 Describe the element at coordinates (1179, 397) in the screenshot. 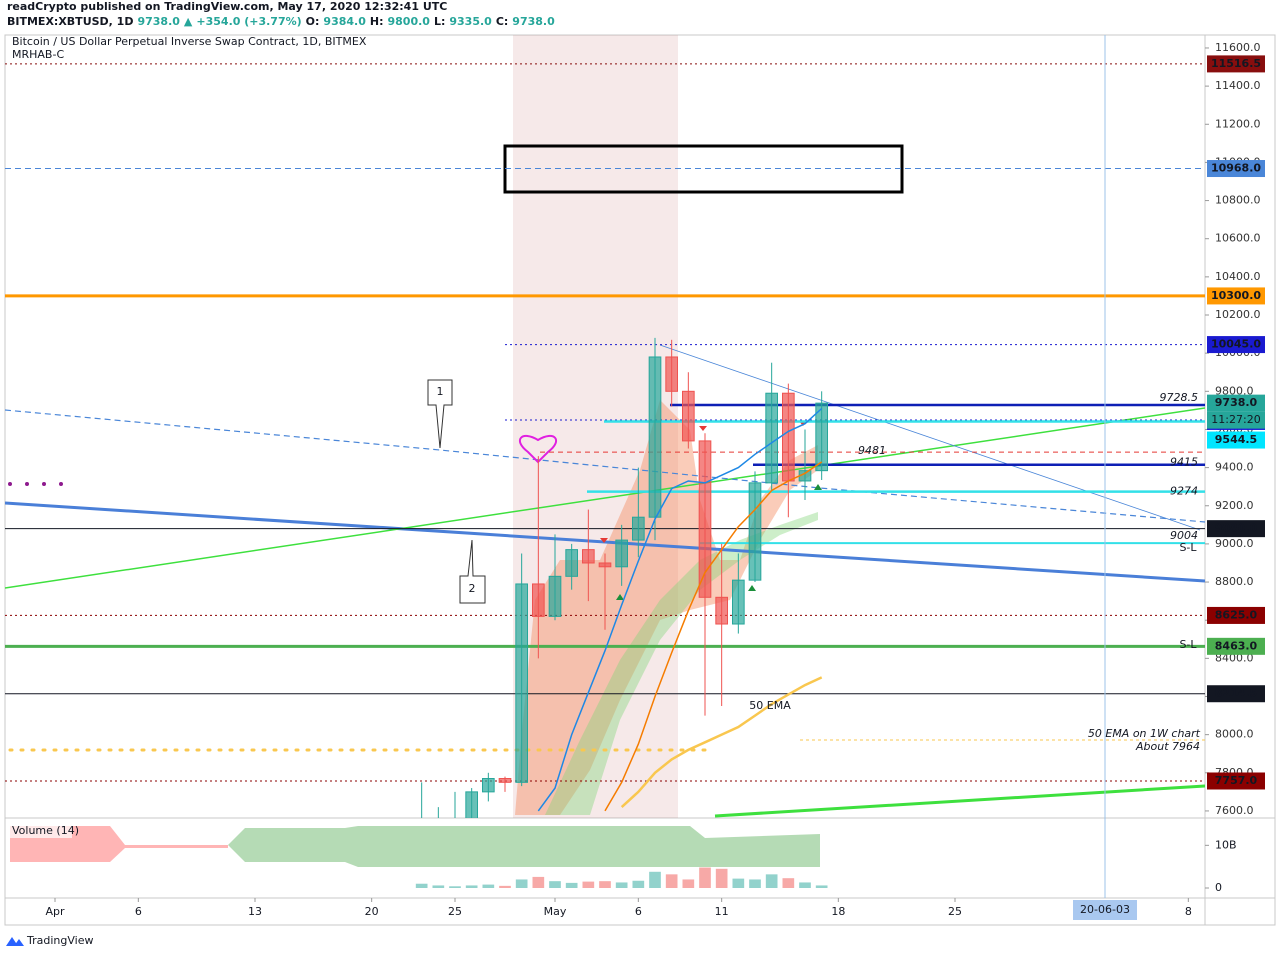

I see `level-label: 9728.5` at that location.